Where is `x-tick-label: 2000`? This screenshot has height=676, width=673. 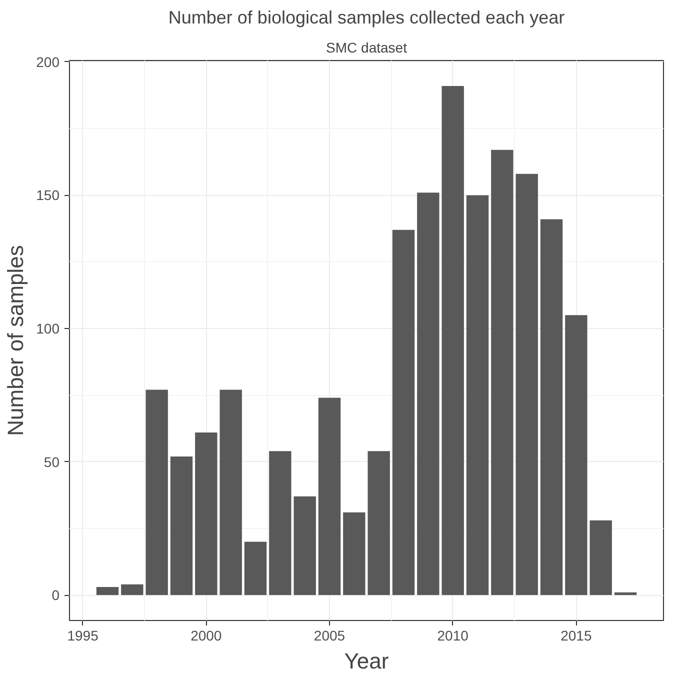 x-tick-label: 2000 is located at coordinates (206, 636).